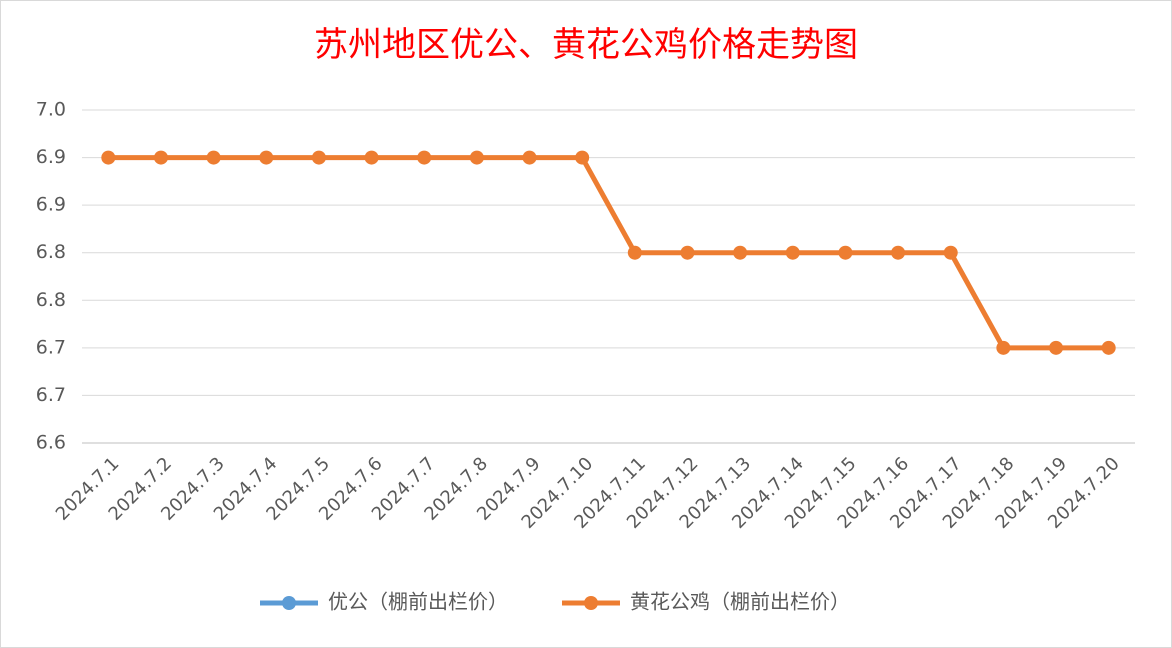  Describe the element at coordinates (740, 602) in the screenshot. I see `legend-label: 黄花公鸡（棚前出栏价）` at that location.